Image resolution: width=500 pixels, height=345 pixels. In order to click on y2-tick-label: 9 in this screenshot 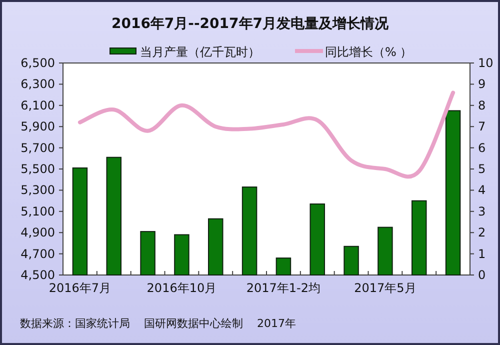, I will do `click(482, 84)`.